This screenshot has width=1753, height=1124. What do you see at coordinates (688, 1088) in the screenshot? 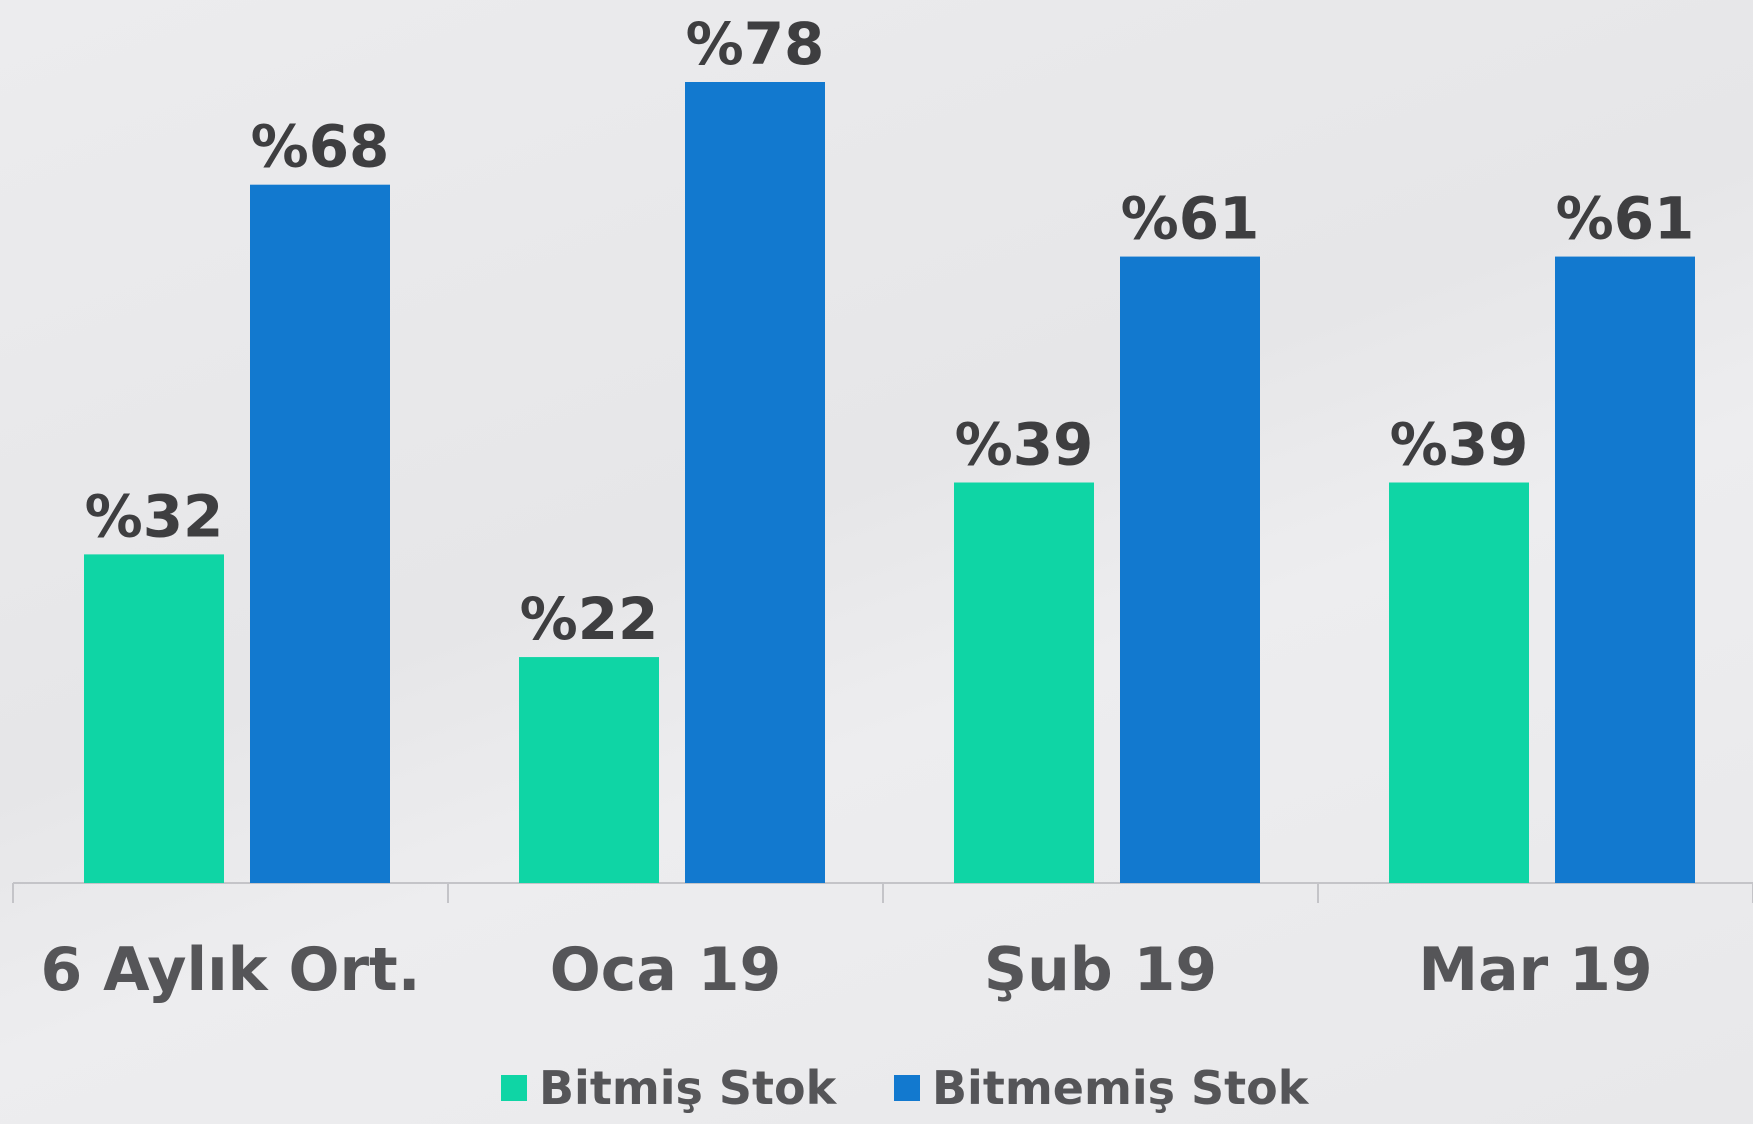
I see `legend-label: Bitmiş Stok` at bounding box center [688, 1088].